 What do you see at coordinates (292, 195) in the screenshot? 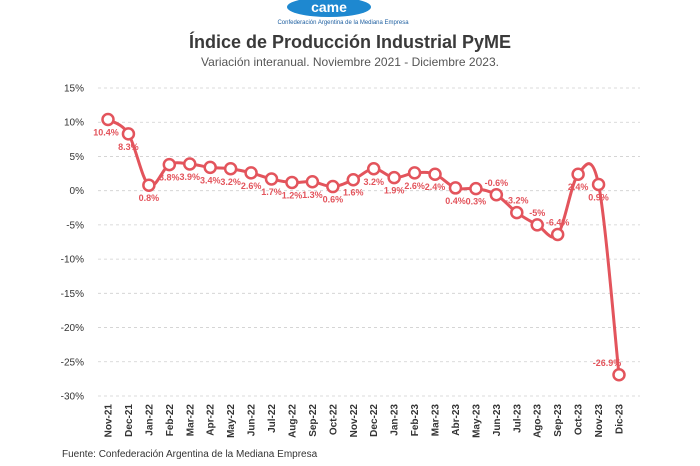
I see `data-label: 1.2%` at bounding box center [292, 195].